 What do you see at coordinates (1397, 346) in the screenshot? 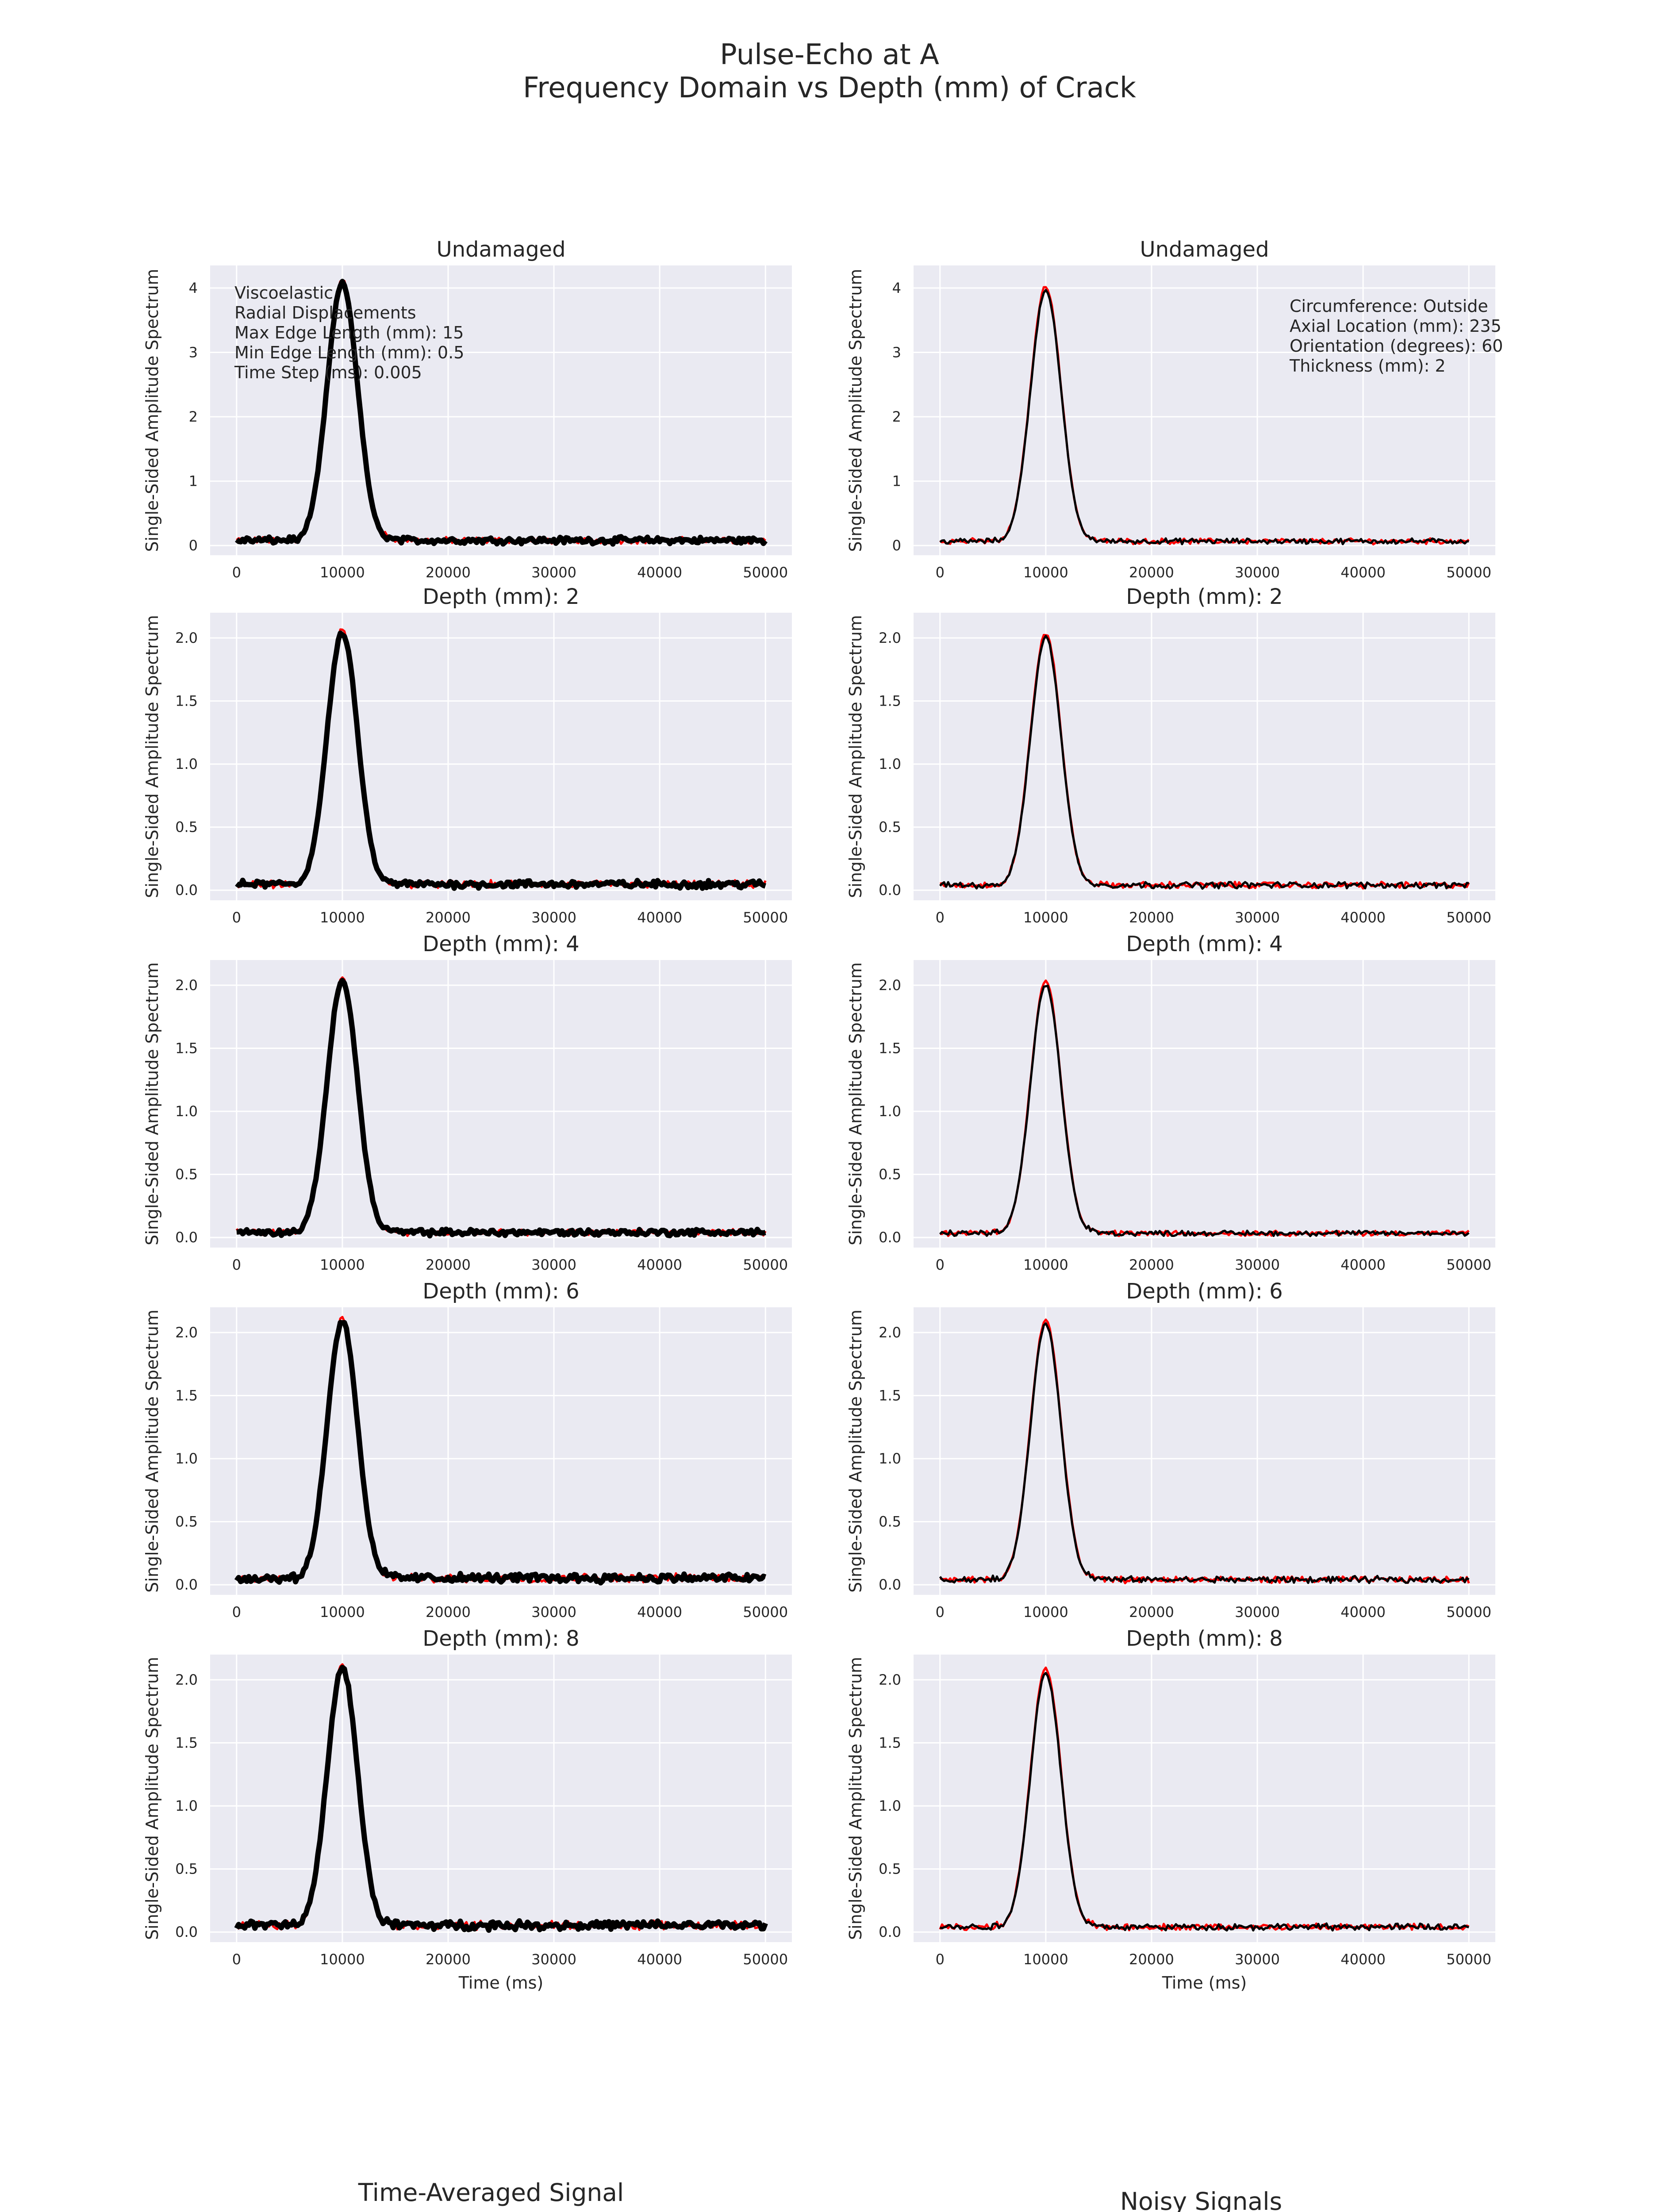
I see `annotation-line: Orientation (degrees): 60` at bounding box center [1397, 346].